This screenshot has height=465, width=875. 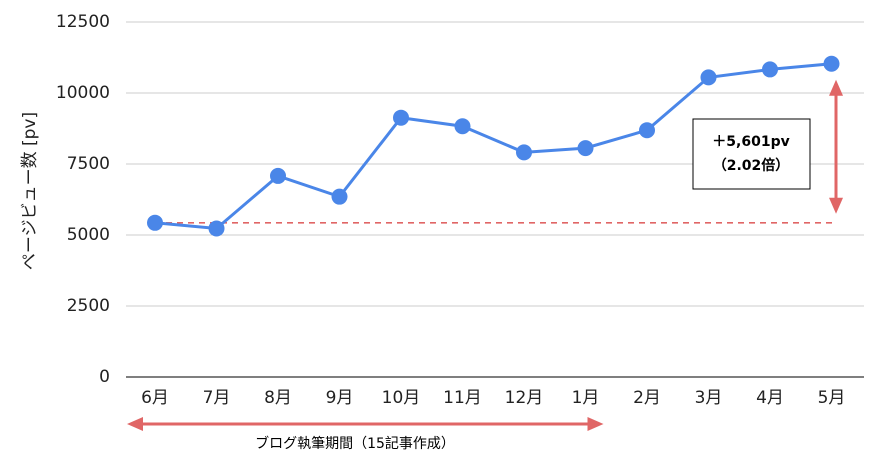 What do you see at coordinates (104, 377) in the screenshot?
I see `y-tick-label: 0` at bounding box center [104, 377].